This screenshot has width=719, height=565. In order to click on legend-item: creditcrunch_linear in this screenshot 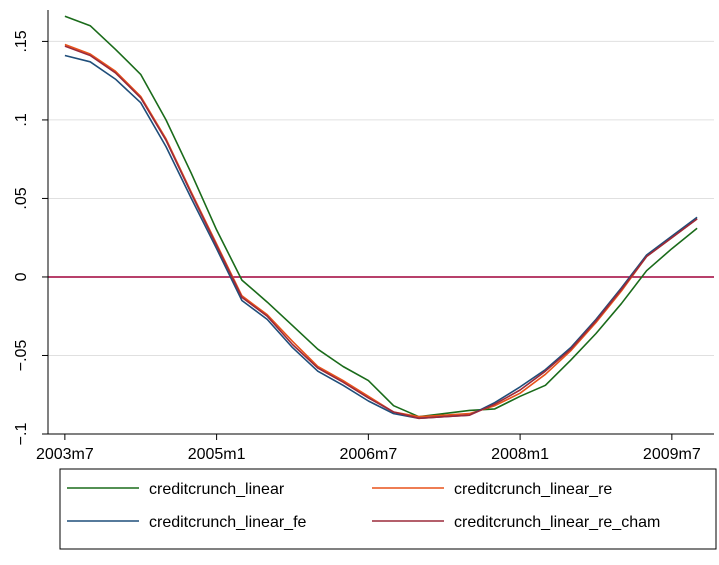, I will do `click(176, 489)`.